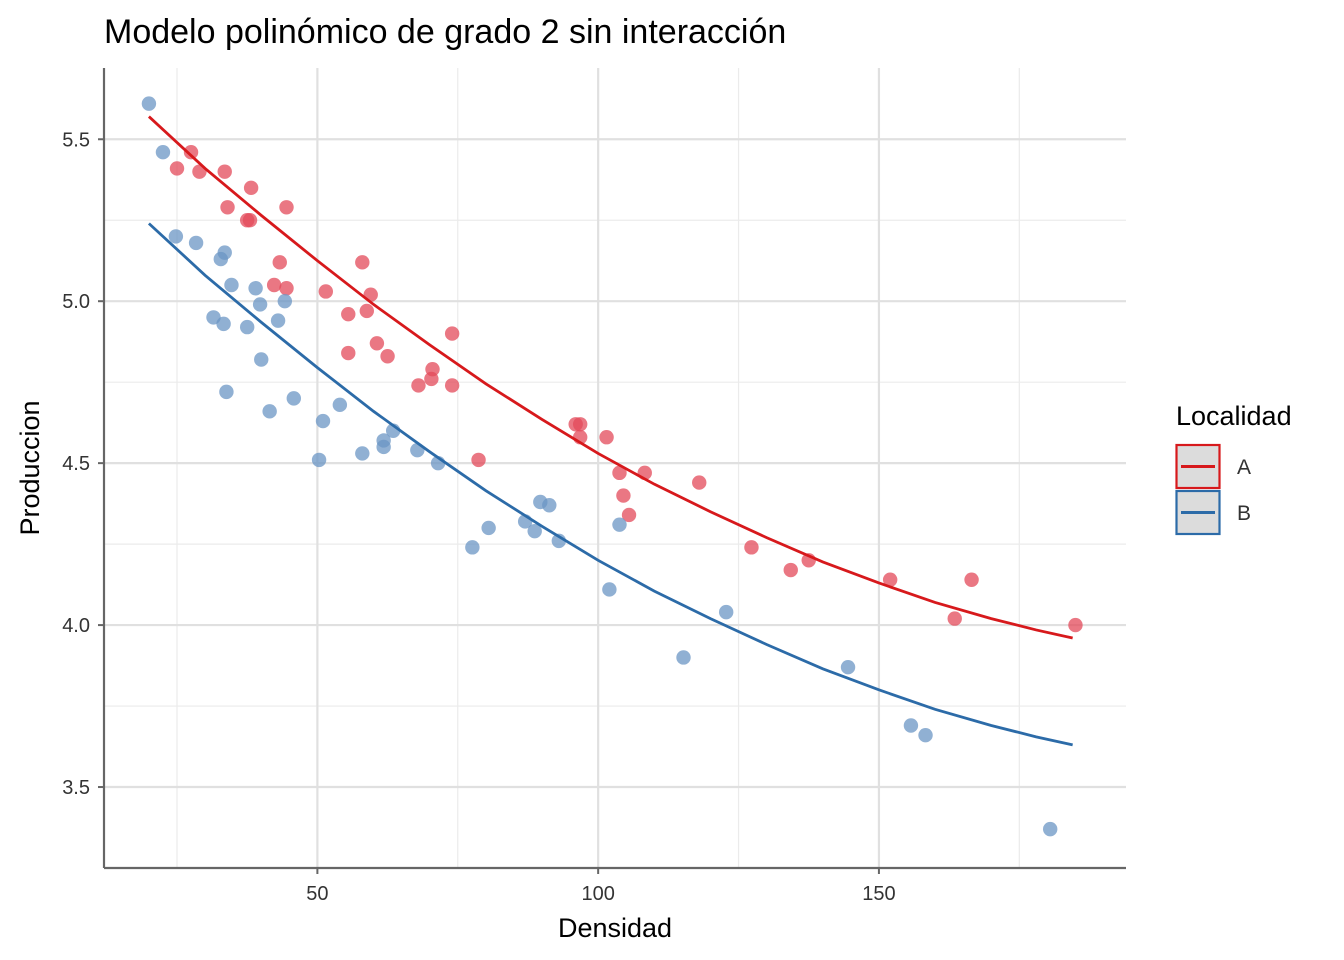 The width and height of the screenshot is (1344, 960). Describe the element at coordinates (1244, 467) in the screenshot. I see `legend-label-a: A` at that location.